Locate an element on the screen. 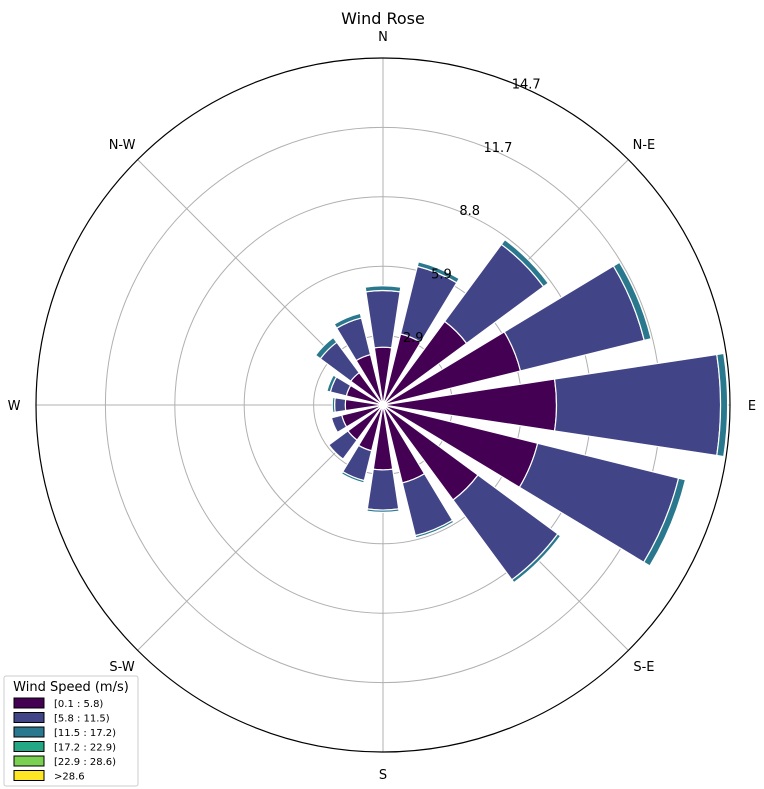 The width and height of the screenshot is (764, 789). legend-label: [5.8 : 11.5) is located at coordinates (82, 719).